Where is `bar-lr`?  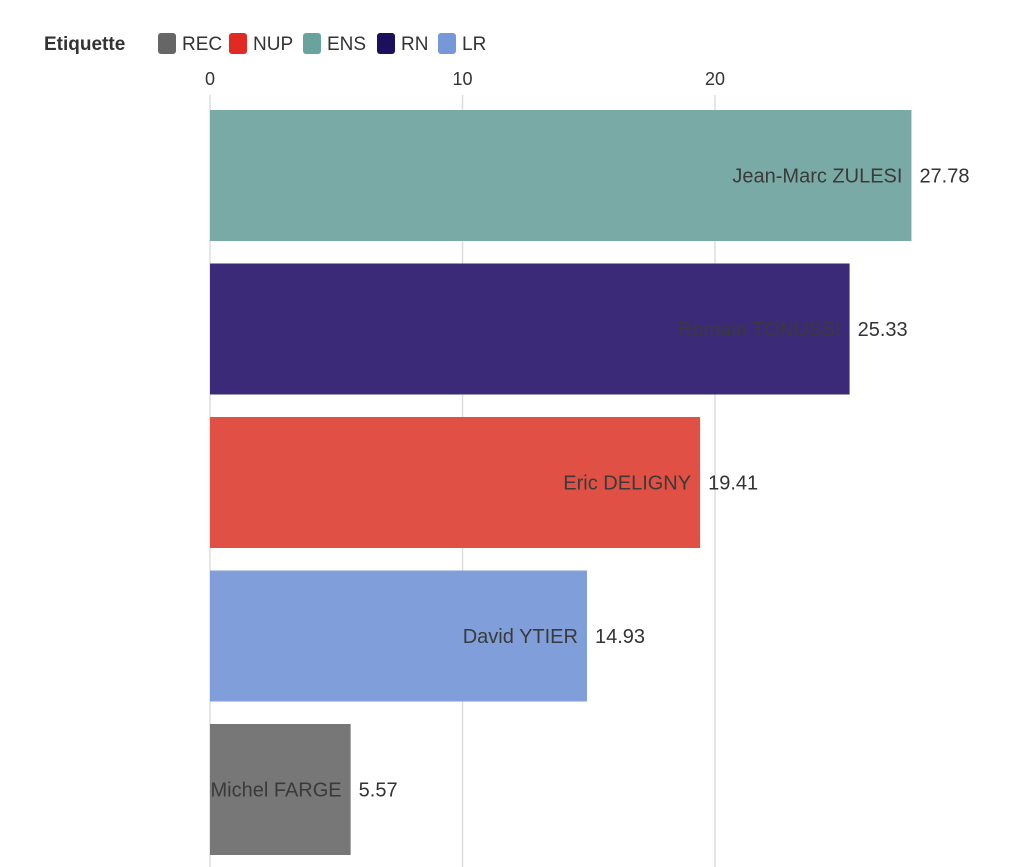 bar-lr is located at coordinates (398, 636).